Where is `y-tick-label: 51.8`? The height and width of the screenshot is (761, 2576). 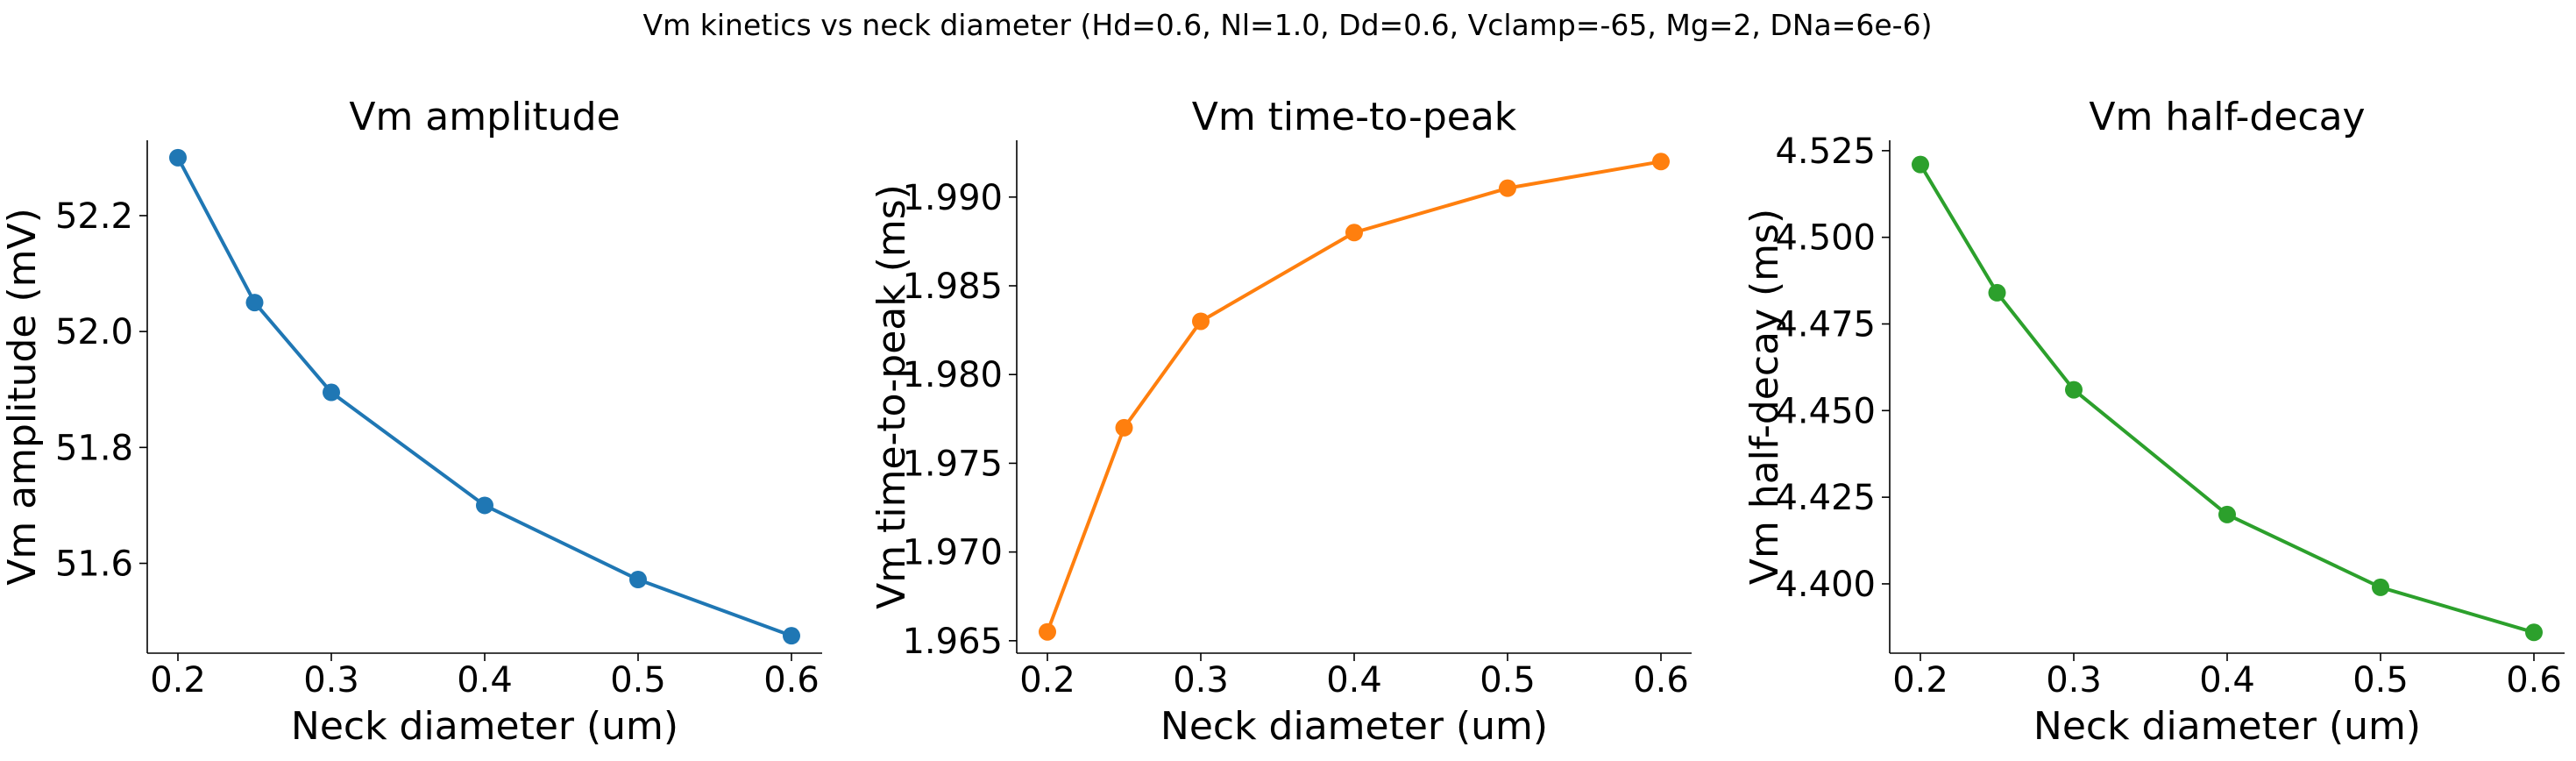
y-tick-label: 51.8 is located at coordinates (94, 448).